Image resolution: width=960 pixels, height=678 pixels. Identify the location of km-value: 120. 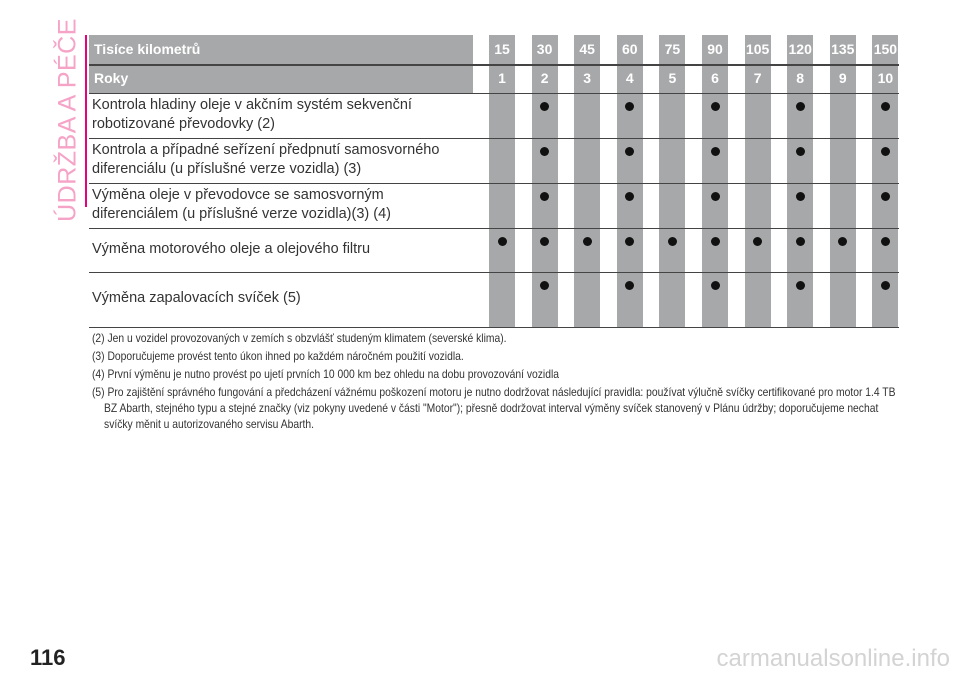
(800, 49).